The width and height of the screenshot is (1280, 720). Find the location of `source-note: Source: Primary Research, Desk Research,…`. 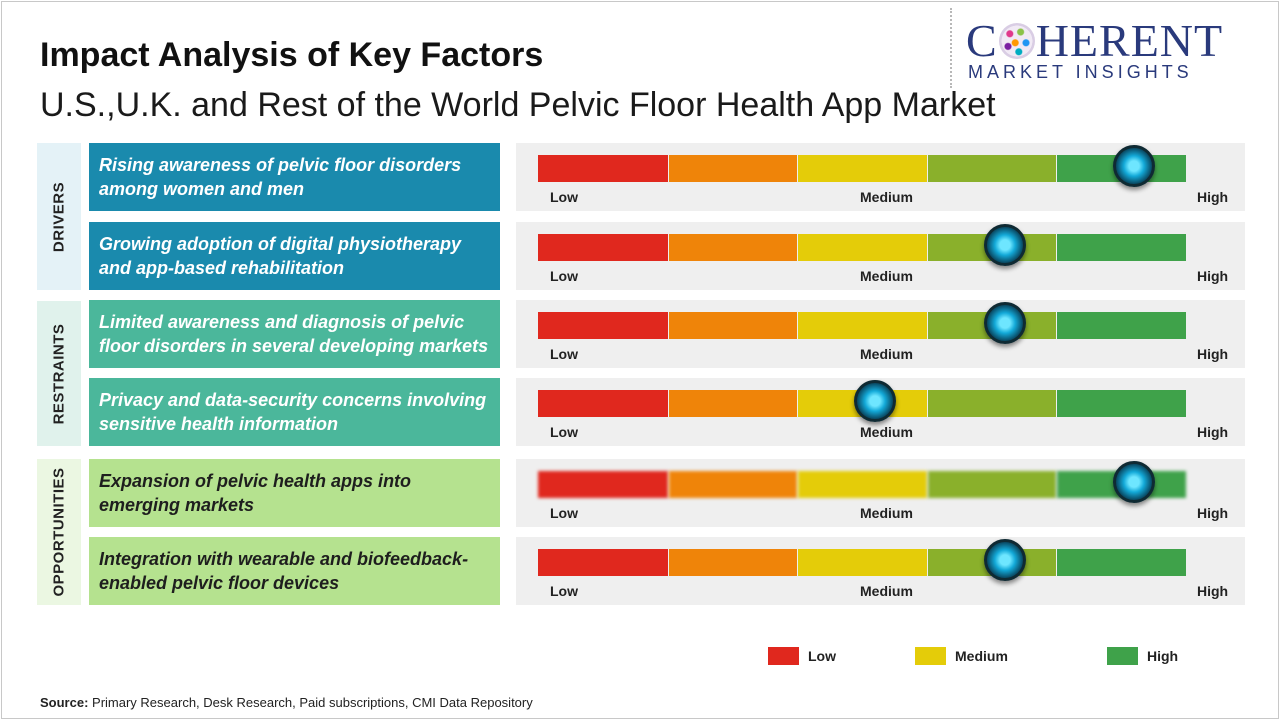

source-note: Source: Primary Research, Desk Research,… is located at coordinates (286, 702).